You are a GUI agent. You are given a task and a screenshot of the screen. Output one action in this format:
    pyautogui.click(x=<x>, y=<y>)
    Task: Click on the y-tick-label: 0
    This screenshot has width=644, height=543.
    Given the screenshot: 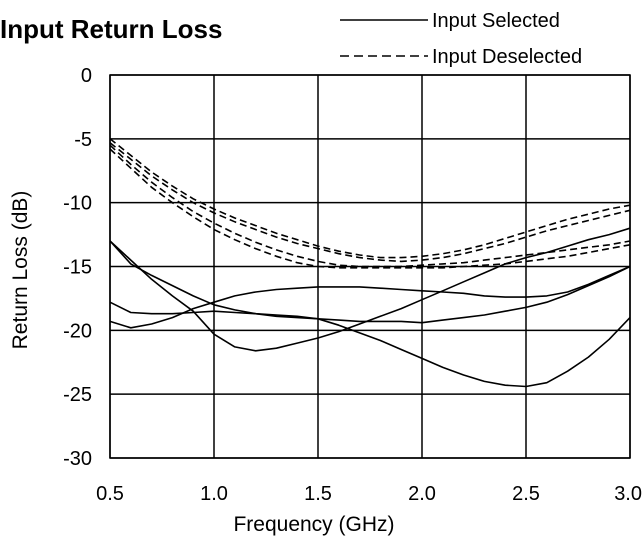 What is the action you would take?
    pyautogui.click(x=86, y=76)
    